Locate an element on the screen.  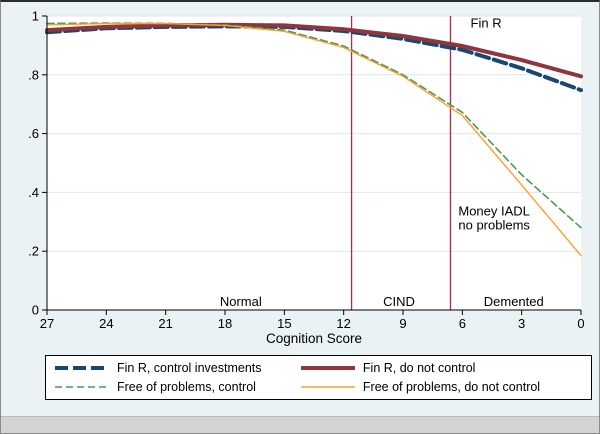
window-bottom-strip is located at coordinates (300, 424).